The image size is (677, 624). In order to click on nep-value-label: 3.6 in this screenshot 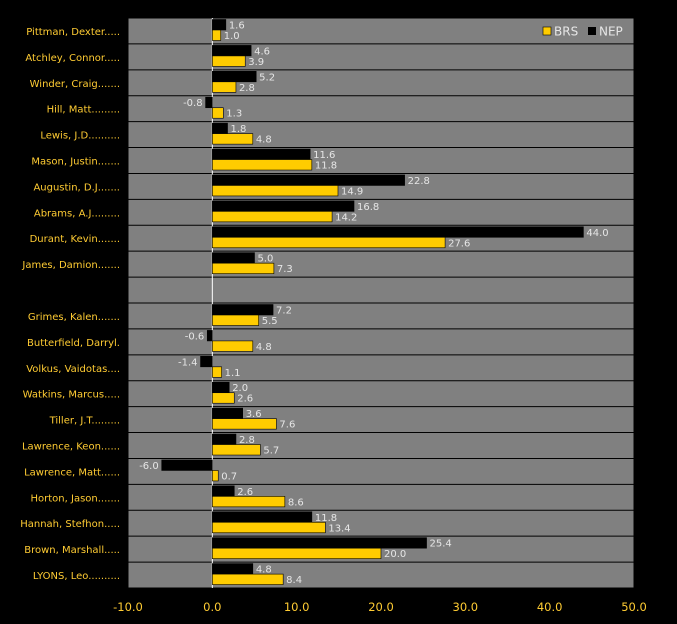, I will do `click(254, 414)`.